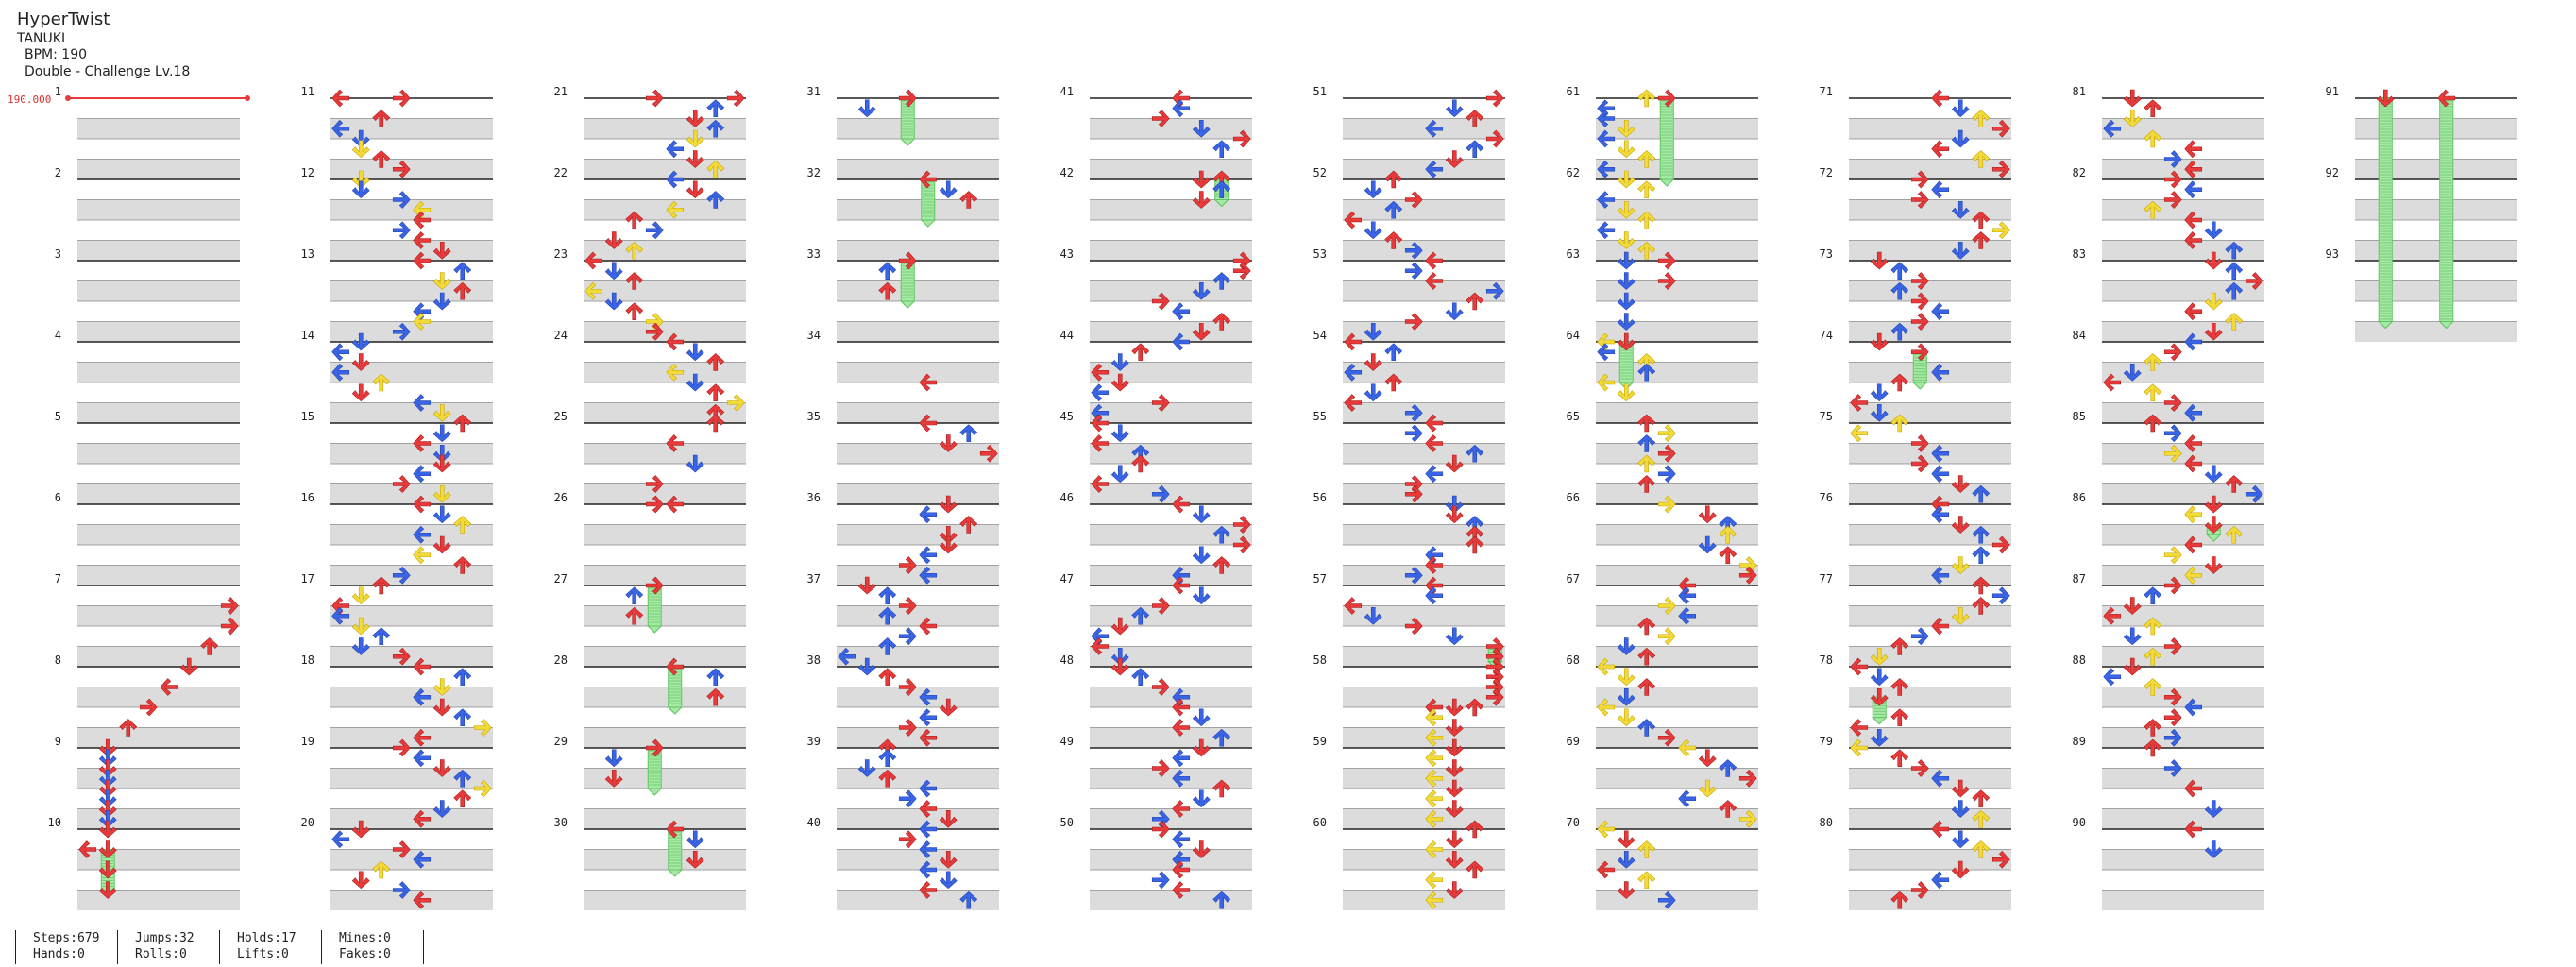 This screenshot has height=967, width=2576. Describe the element at coordinates (58, 497) in the screenshot. I see `measure-number: 6` at that location.